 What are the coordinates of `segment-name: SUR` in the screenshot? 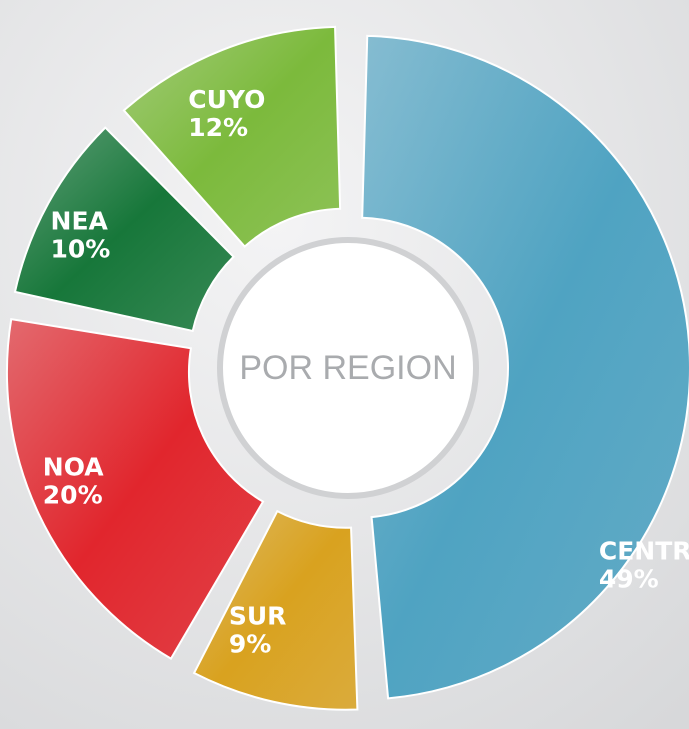 It's located at (258, 615).